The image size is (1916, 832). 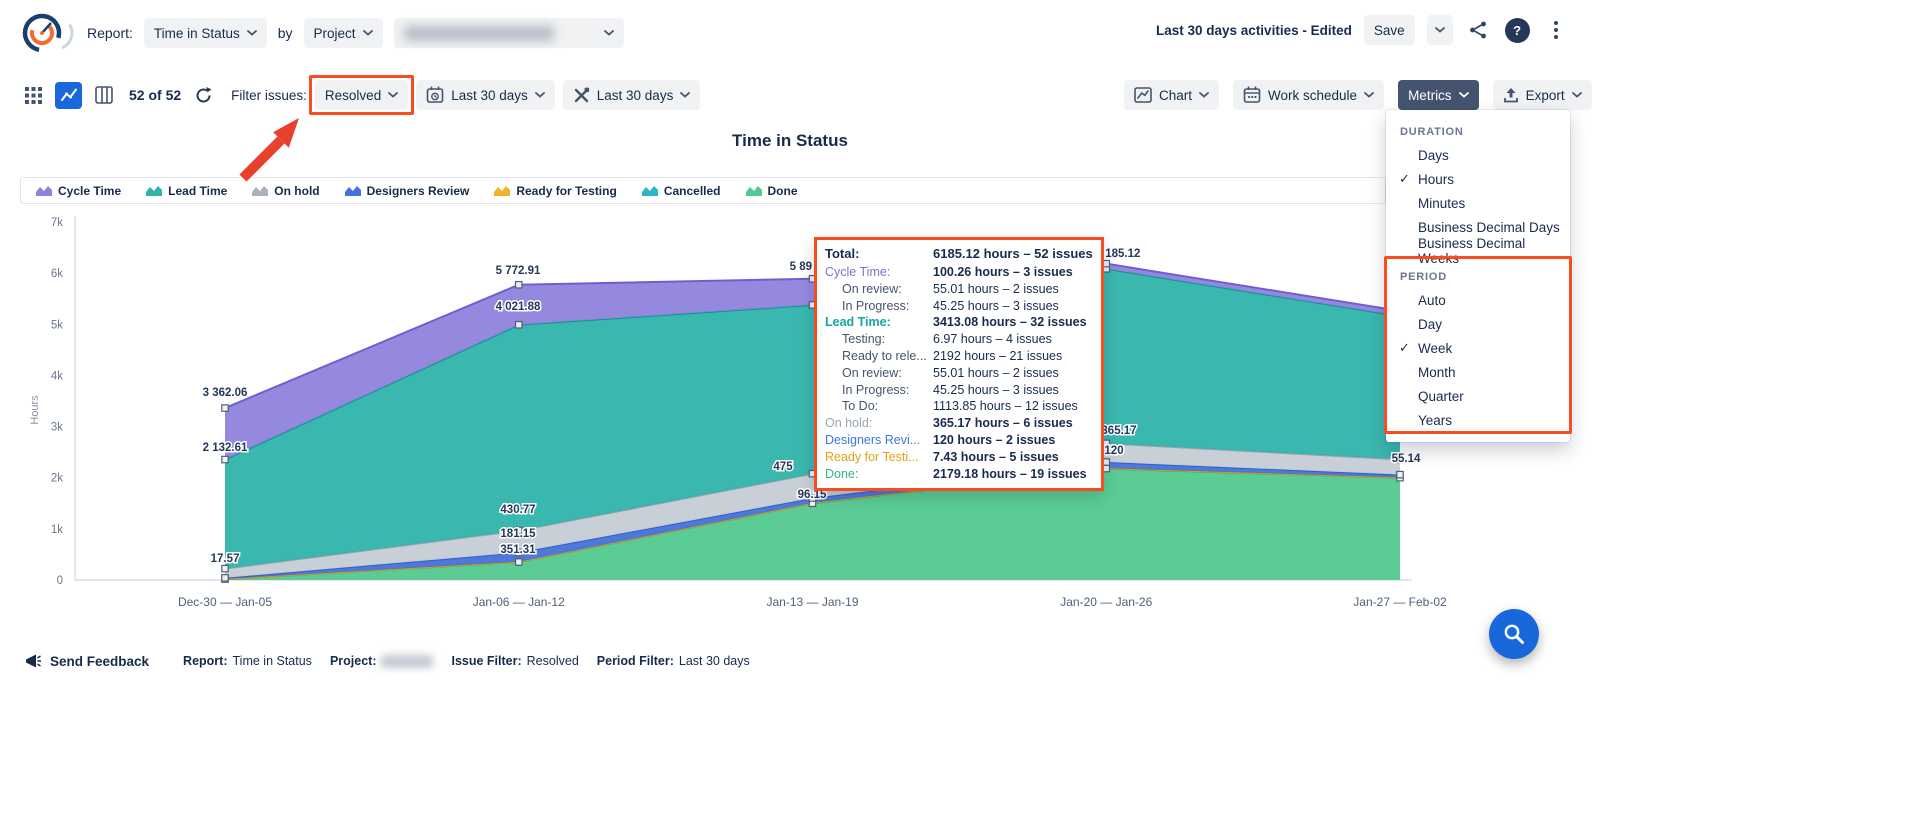 I want to click on app-logo-icon, so click(x=47, y=33).